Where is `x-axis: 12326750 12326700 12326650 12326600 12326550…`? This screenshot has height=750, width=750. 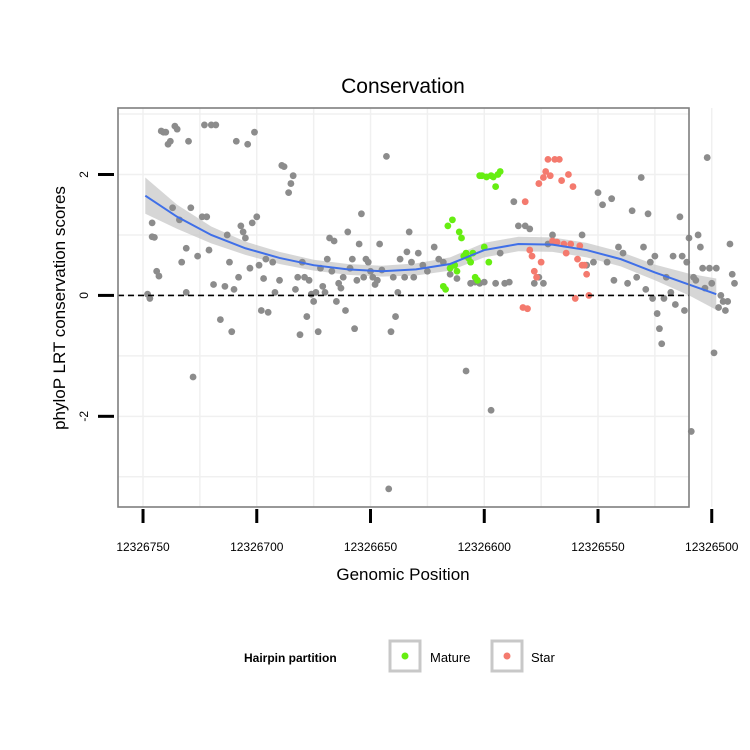 x-axis: 12326750 12326700 12326650 12326600 12326550… is located at coordinates (427, 531).